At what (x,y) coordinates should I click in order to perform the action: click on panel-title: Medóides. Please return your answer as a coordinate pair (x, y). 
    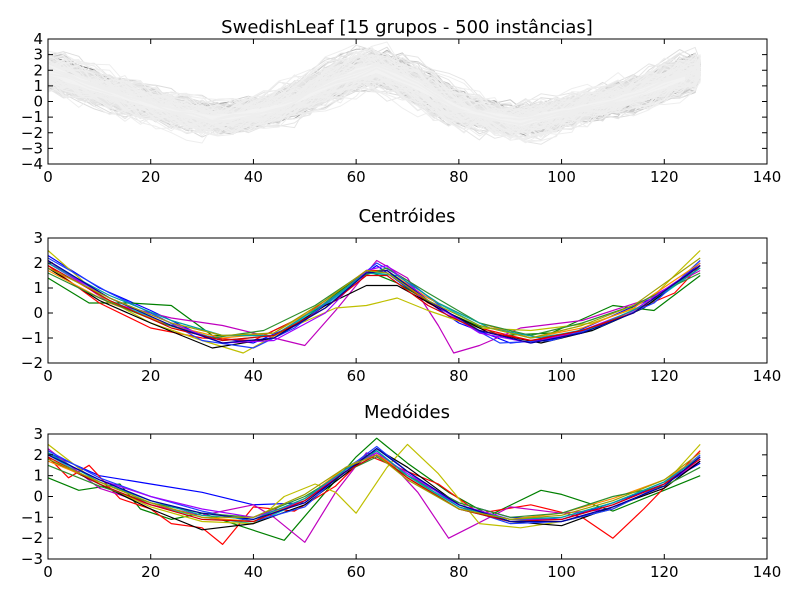
    Looking at the image, I should click on (407, 412).